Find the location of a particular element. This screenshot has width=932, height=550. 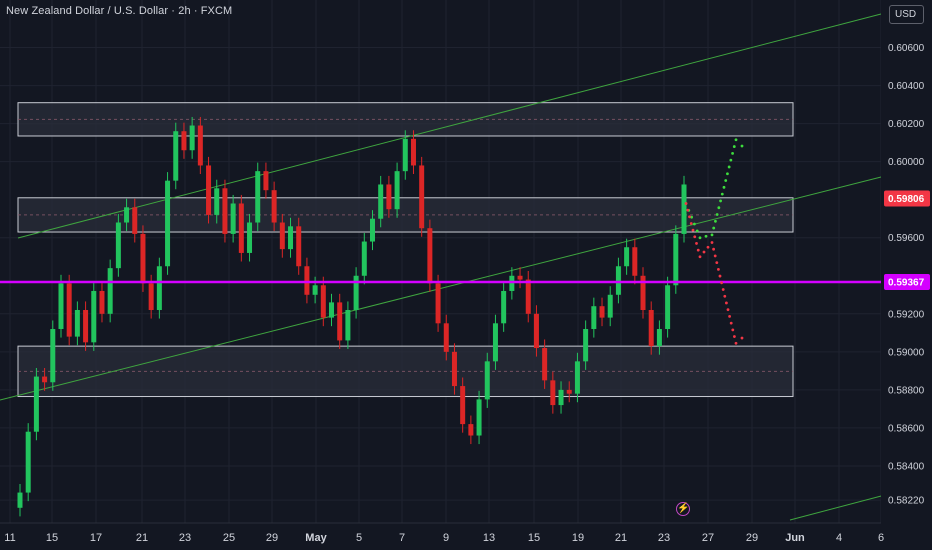

y-tick-label: 0.58600 is located at coordinates (906, 428).